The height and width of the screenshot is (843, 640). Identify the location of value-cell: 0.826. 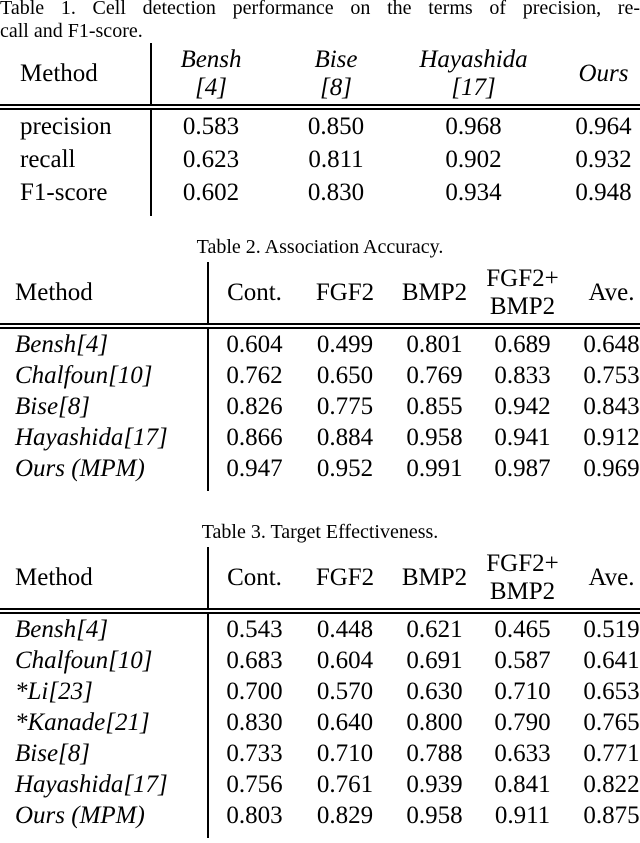
(254, 406).